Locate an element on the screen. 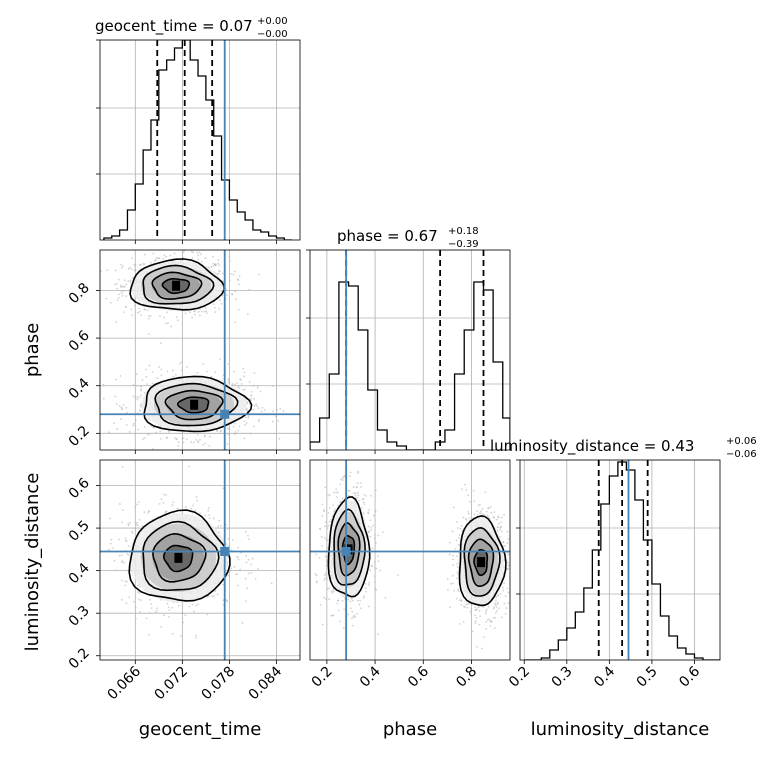 This screenshot has height=760, width=760. title-luminosity_distance-main: luminosity_distance = 0.43 is located at coordinates (592, 446).